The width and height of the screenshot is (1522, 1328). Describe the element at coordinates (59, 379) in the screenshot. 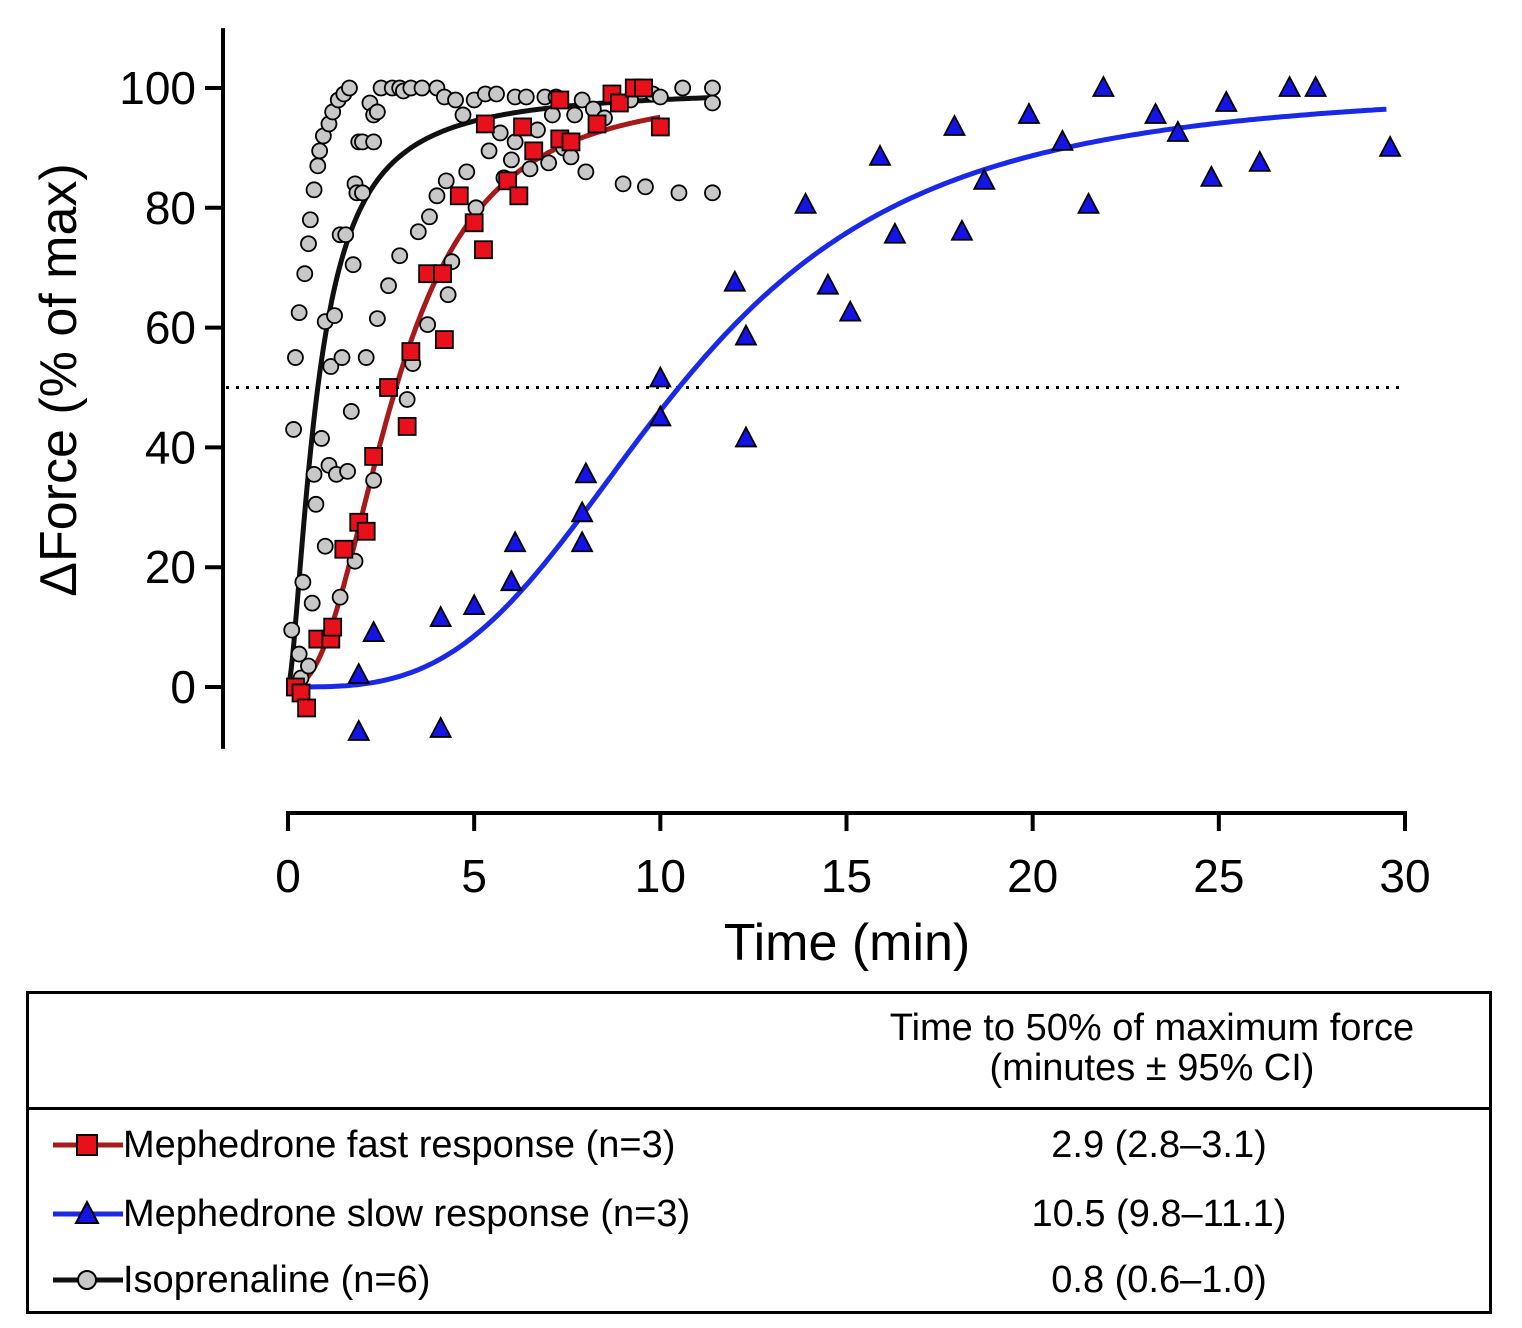

I see `y-axis-title: ΔForce (% of max)` at that location.